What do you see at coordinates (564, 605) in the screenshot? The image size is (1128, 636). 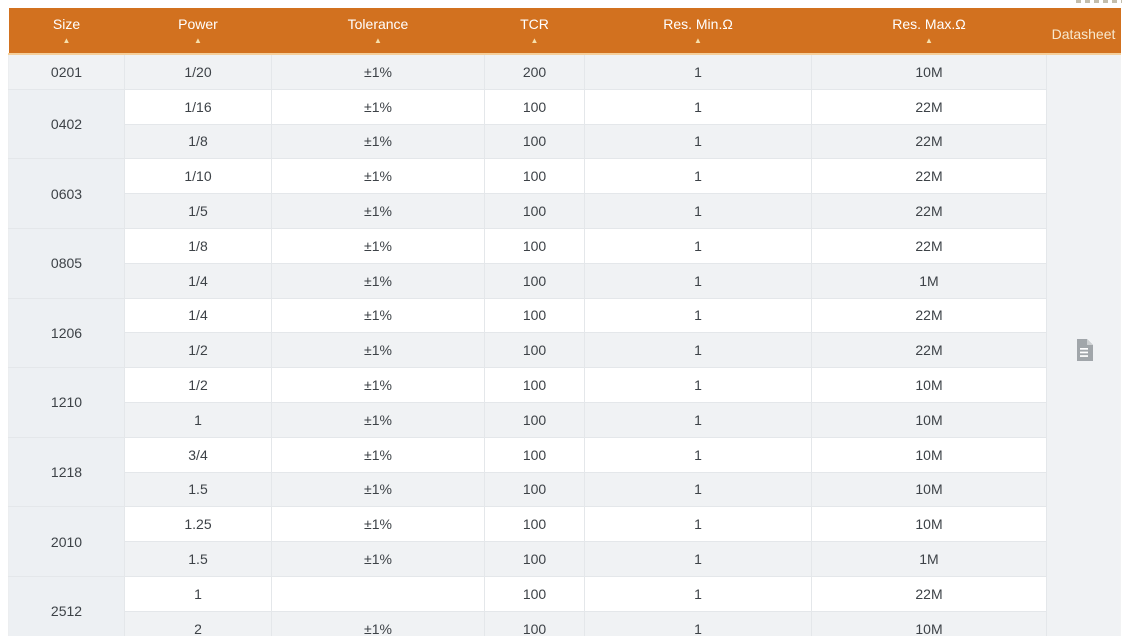 I see `table-row: 2512 1 100 1 22M` at bounding box center [564, 605].